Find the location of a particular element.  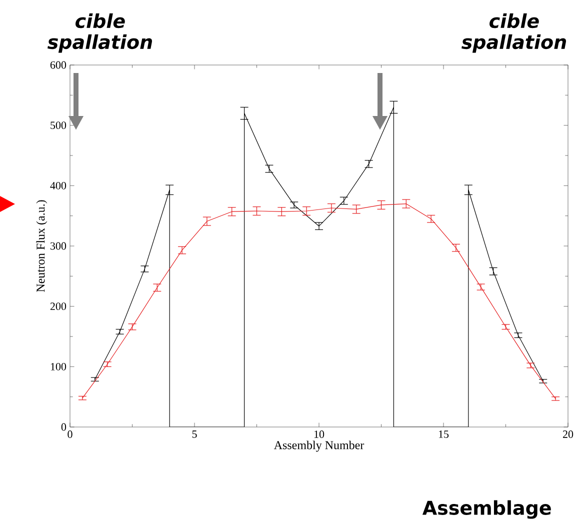

y-tick-label: 500 is located at coordinates (58, 126).